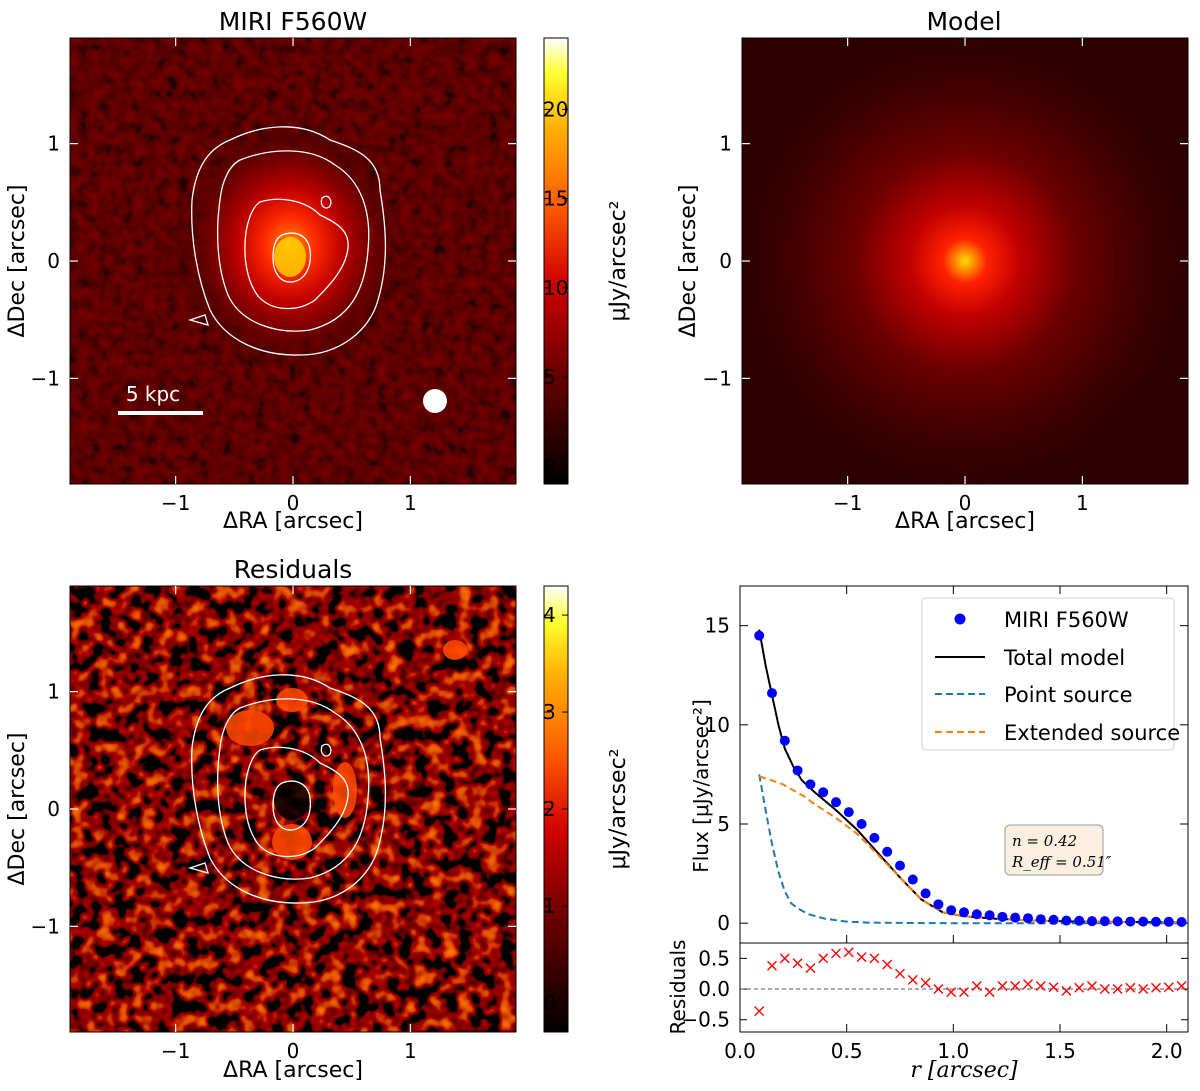 This screenshot has height=1091, width=1200. I want to click on data-xtick-label: −1, so click(175, 503).